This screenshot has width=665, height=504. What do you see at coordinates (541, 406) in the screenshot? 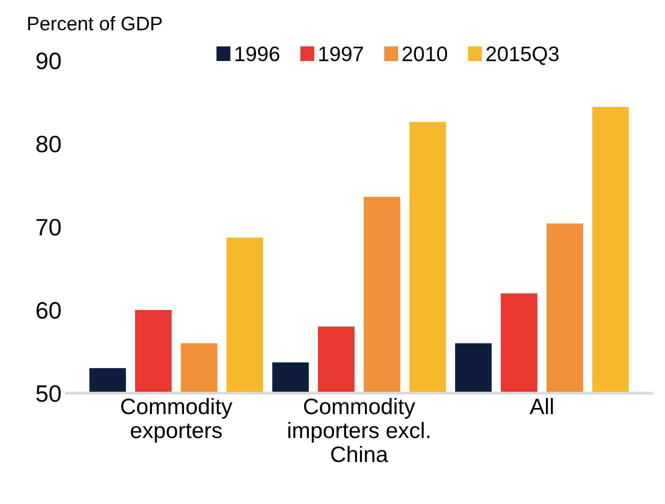
I see `x-tick-label: All` at bounding box center [541, 406].